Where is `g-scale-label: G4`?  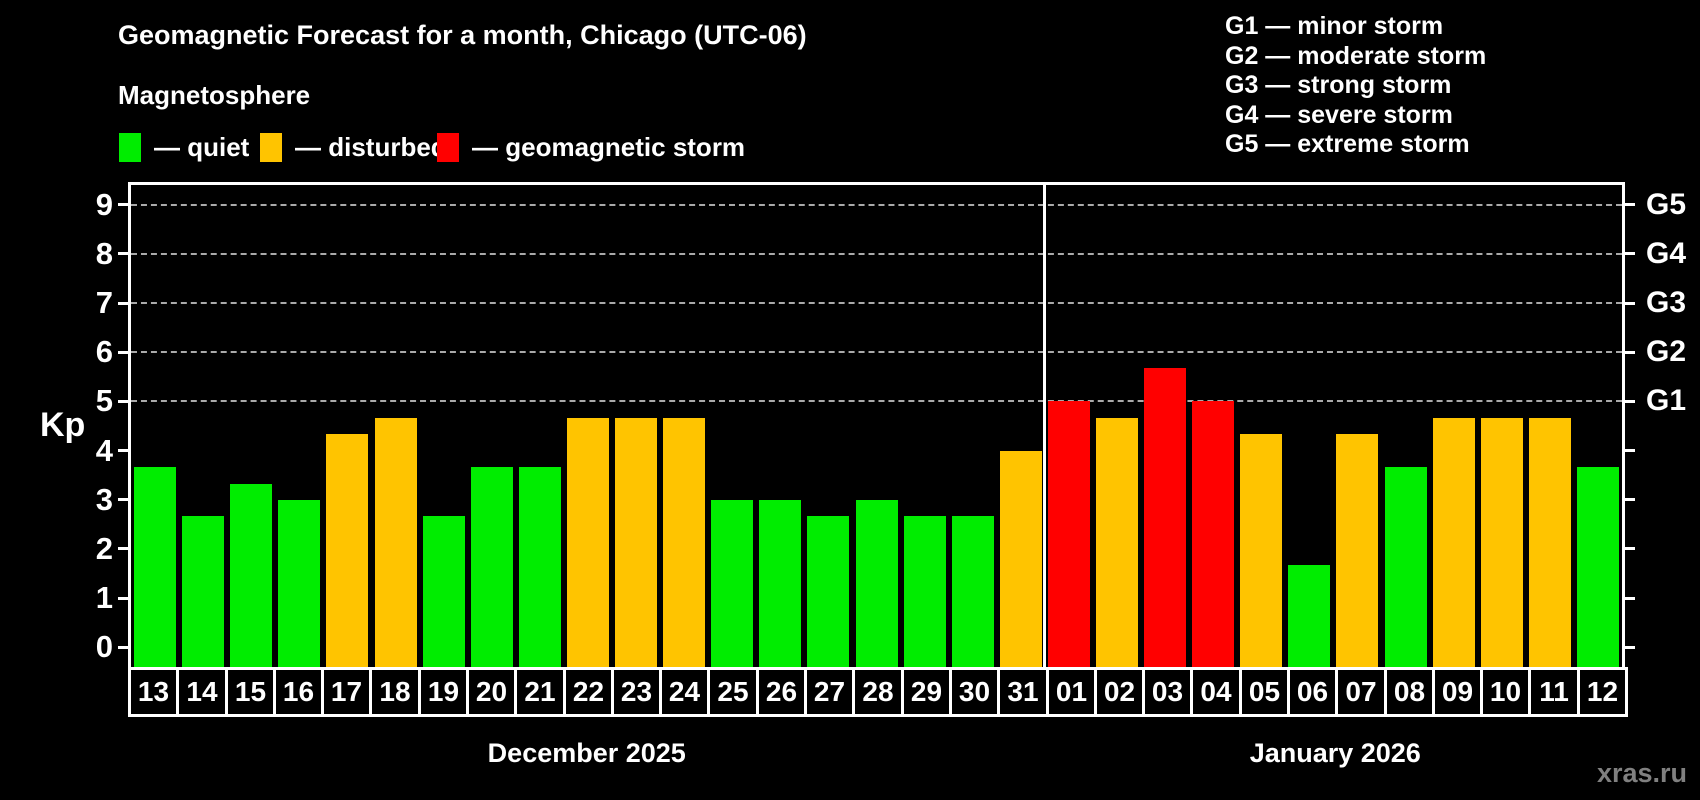 g-scale-label: G4 is located at coordinates (1666, 253).